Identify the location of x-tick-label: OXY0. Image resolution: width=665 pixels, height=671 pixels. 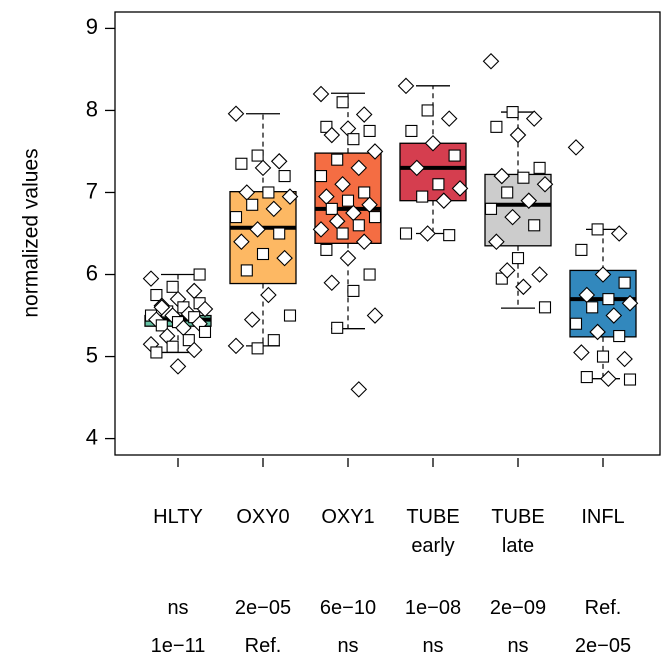
(263, 517).